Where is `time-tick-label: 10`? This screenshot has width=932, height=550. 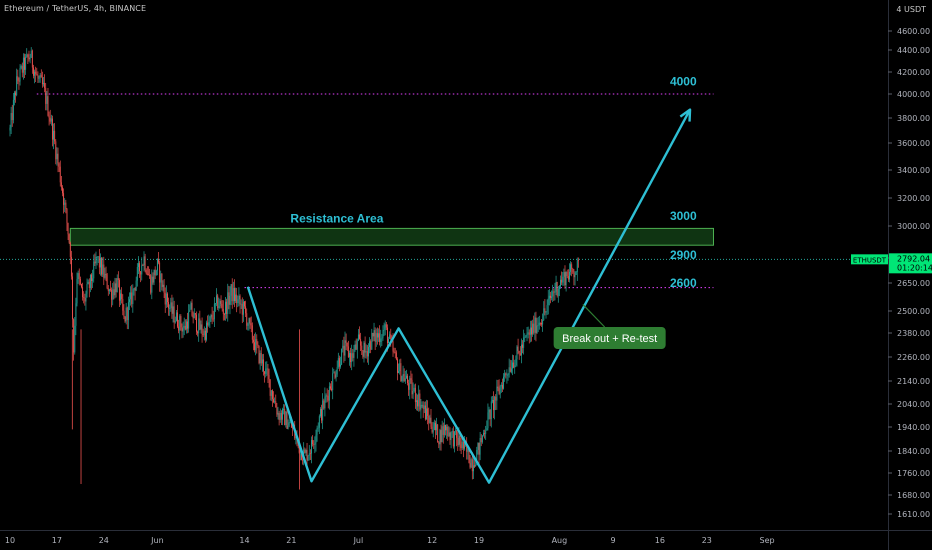
time-tick-label: 10 is located at coordinates (10, 540).